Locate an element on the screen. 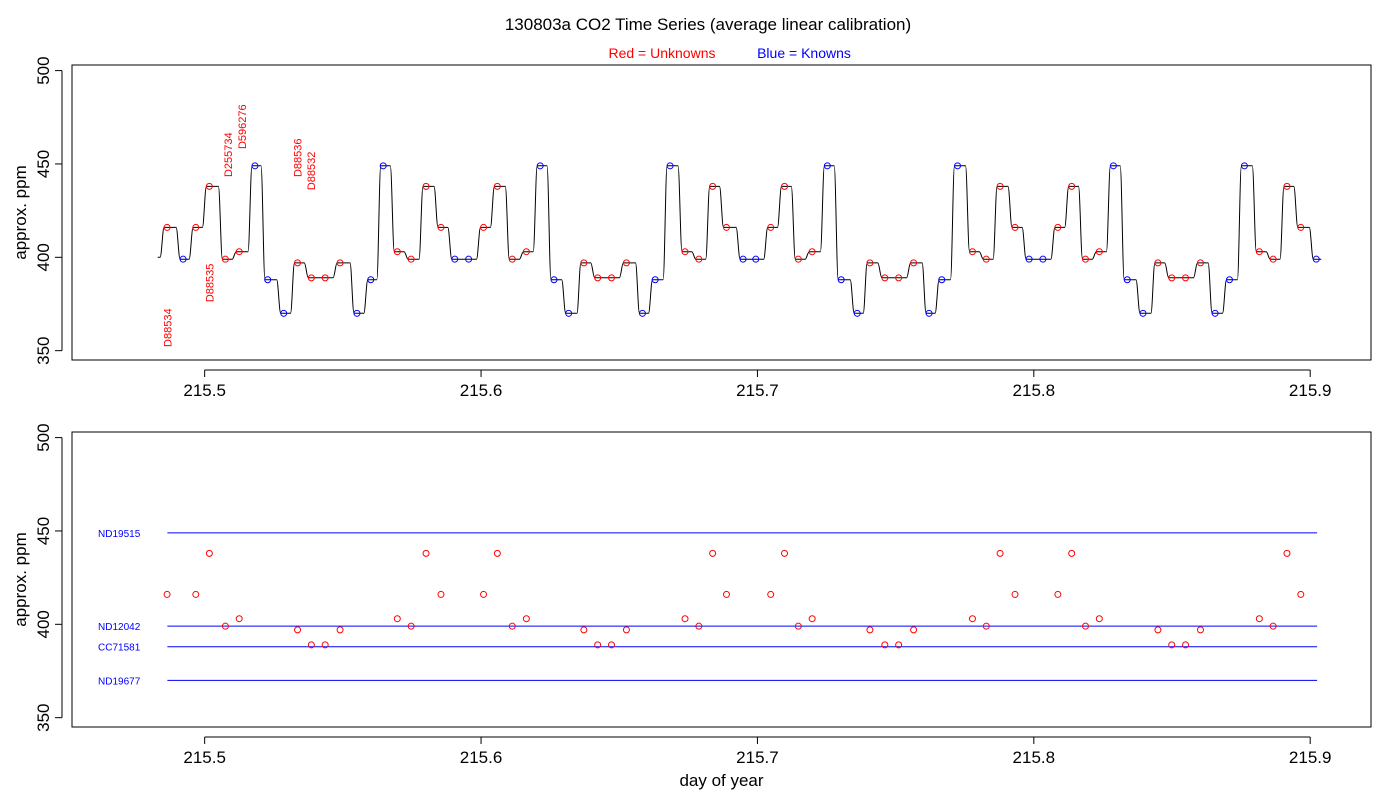 This screenshot has width=1400, height=805. sample-id-label: D596276 is located at coordinates (243, 126).